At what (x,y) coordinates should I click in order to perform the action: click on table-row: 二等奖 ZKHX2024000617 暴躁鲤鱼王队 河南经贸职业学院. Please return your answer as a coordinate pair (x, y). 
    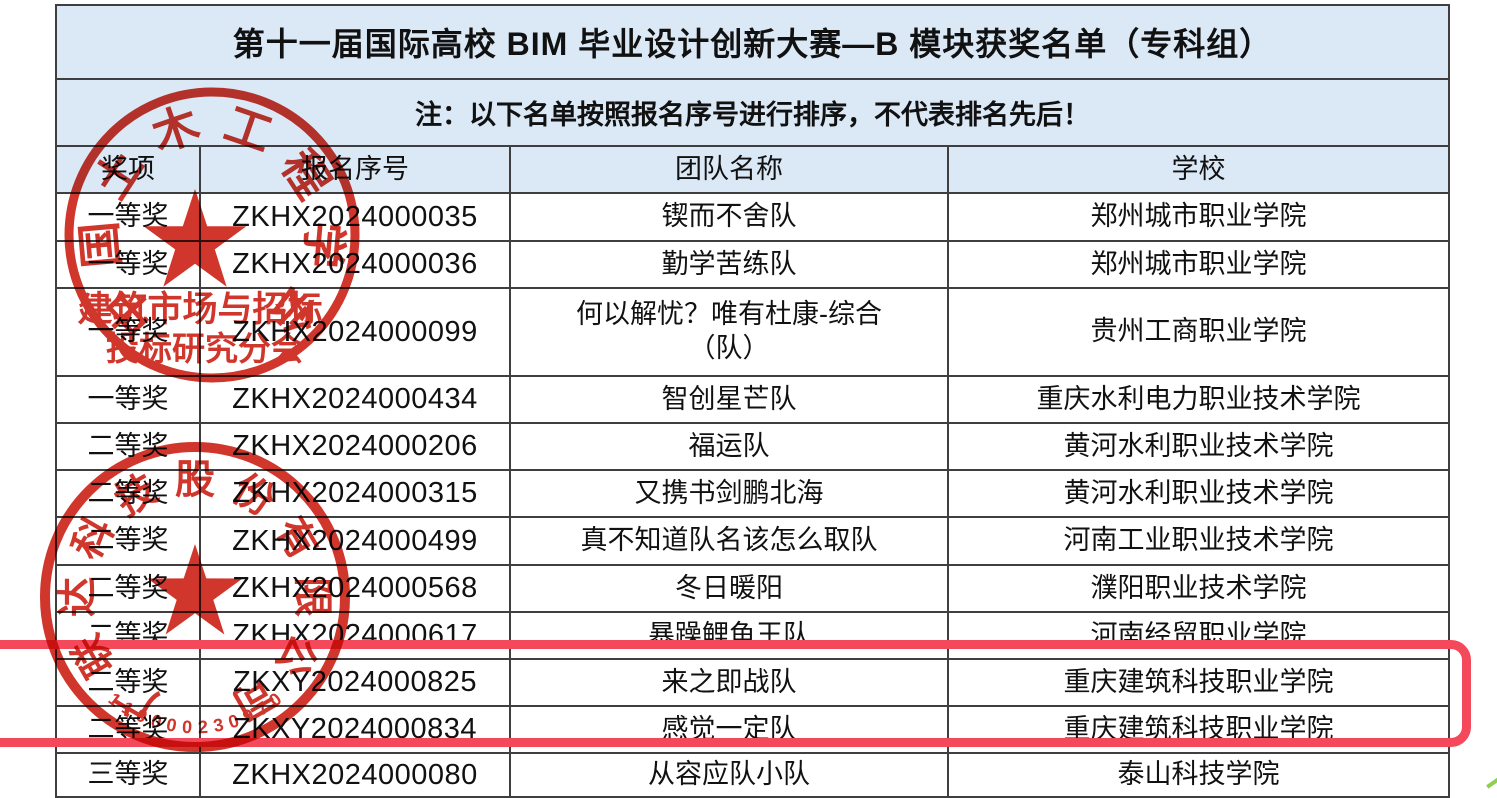
    Looking at the image, I should click on (752, 634).